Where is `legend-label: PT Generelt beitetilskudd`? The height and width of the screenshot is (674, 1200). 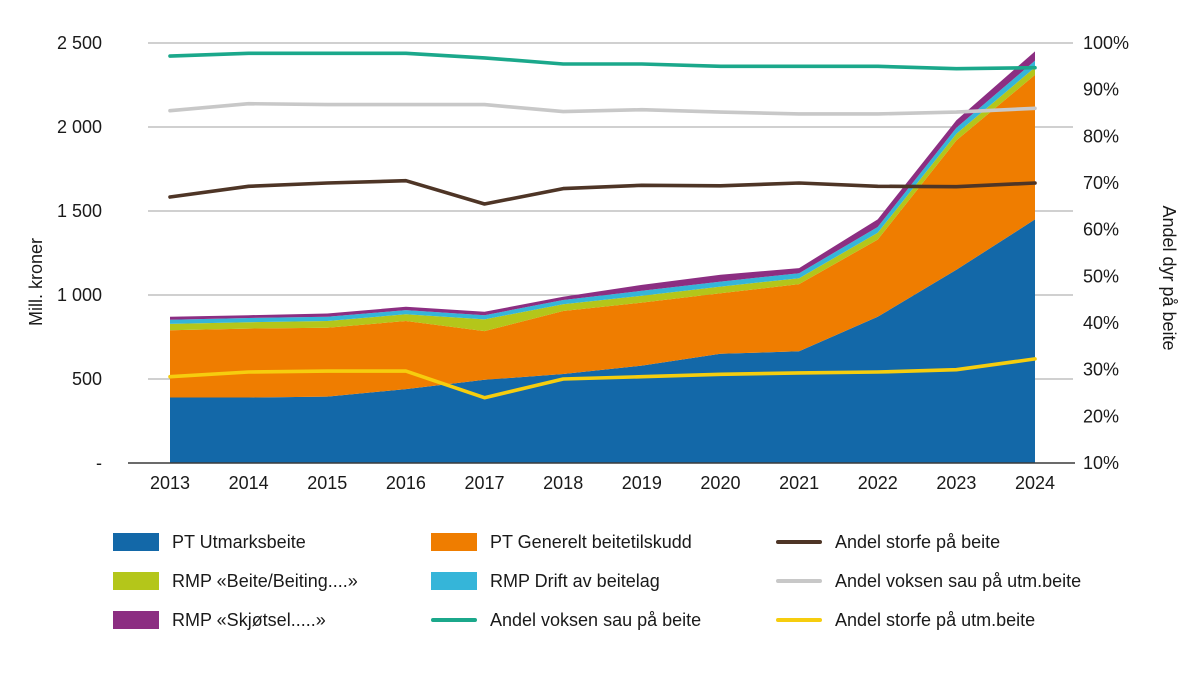 legend-label: PT Generelt beitetilskudd is located at coordinates (591, 541).